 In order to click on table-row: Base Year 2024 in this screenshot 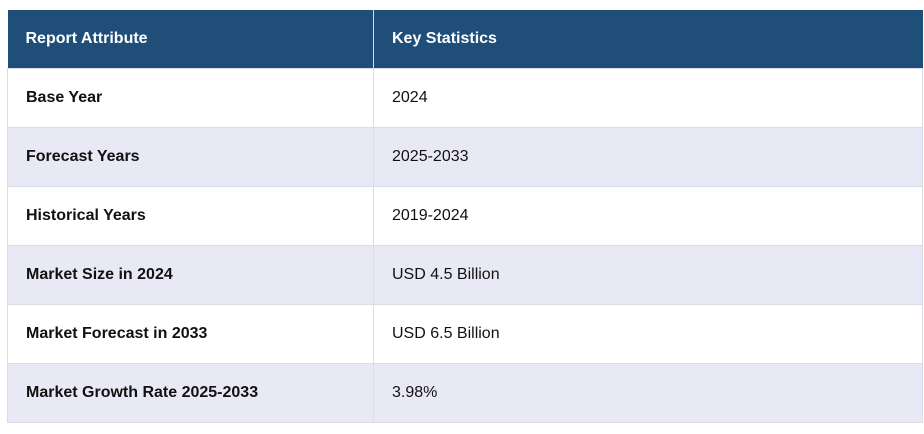, I will do `click(465, 97)`.